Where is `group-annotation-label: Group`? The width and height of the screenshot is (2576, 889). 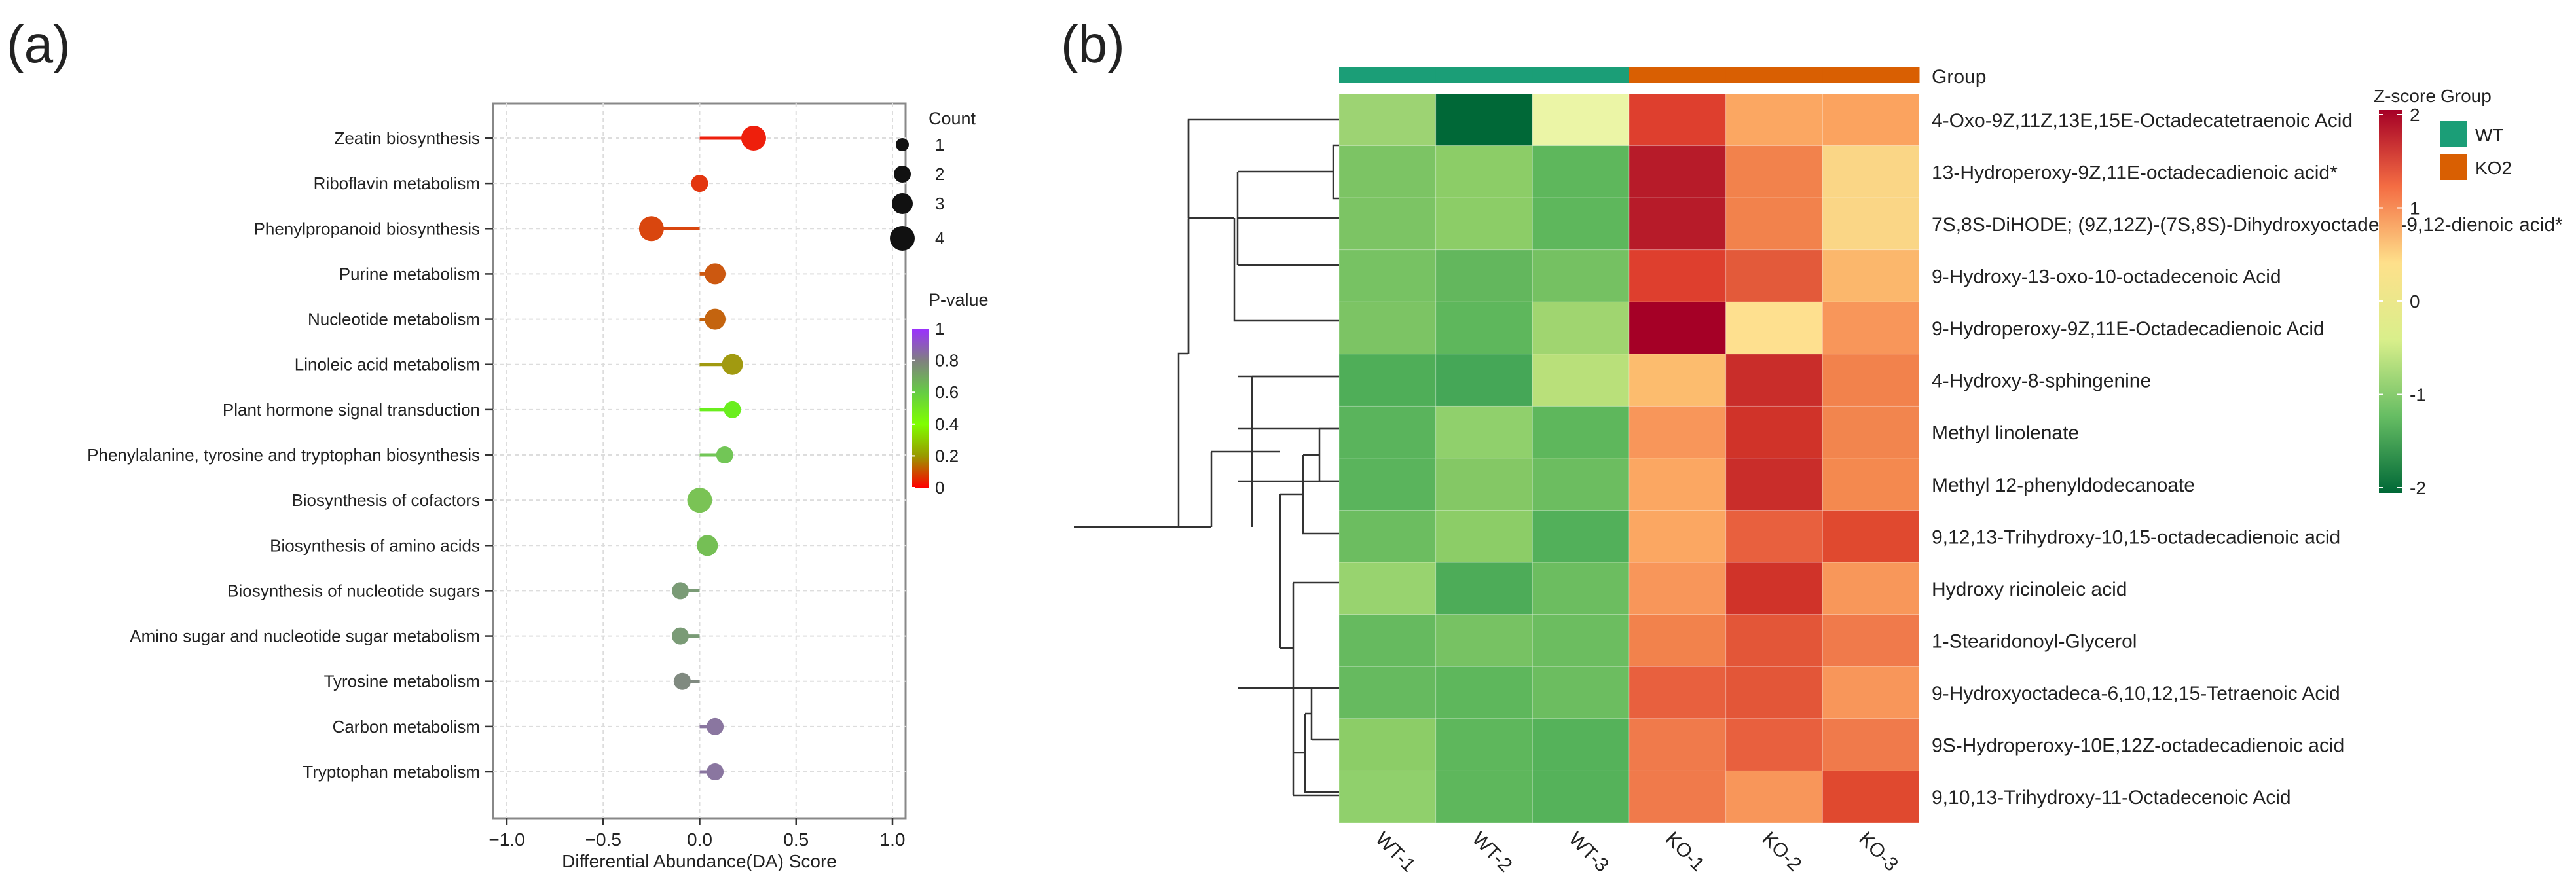 group-annotation-label: Group is located at coordinates (1959, 77).